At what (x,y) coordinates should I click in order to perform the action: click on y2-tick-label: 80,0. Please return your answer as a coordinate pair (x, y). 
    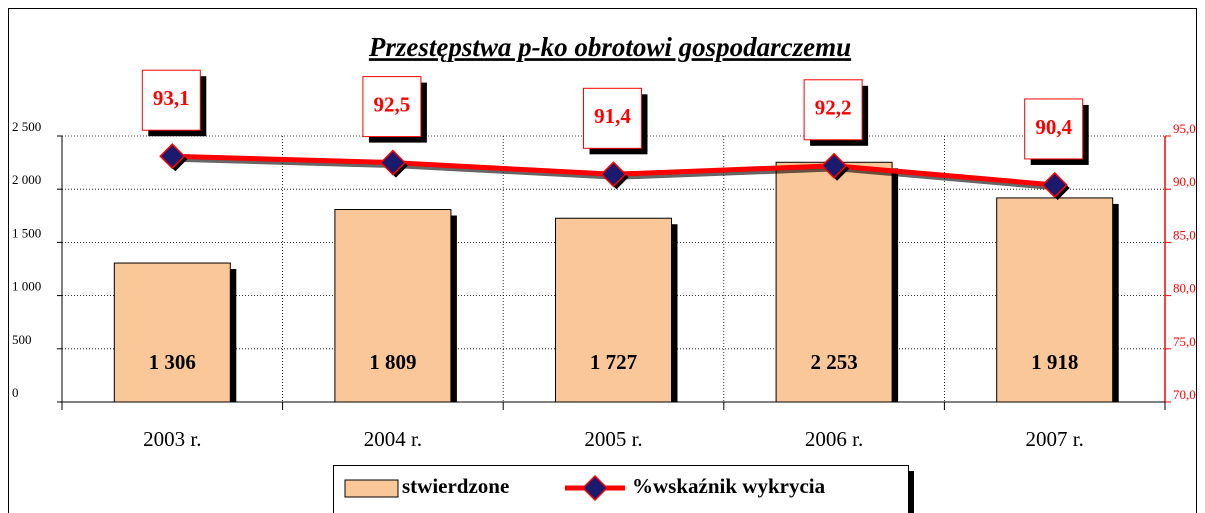
    Looking at the image, I should click on (1184, 288).